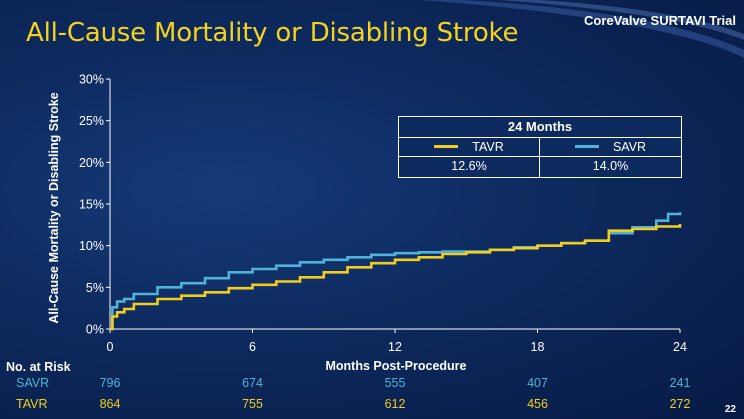 This screenshot has height=419, width=744. Describe the element at coordinates (110, 383) in the screenshot. I see `risk-value: 796` at that location.